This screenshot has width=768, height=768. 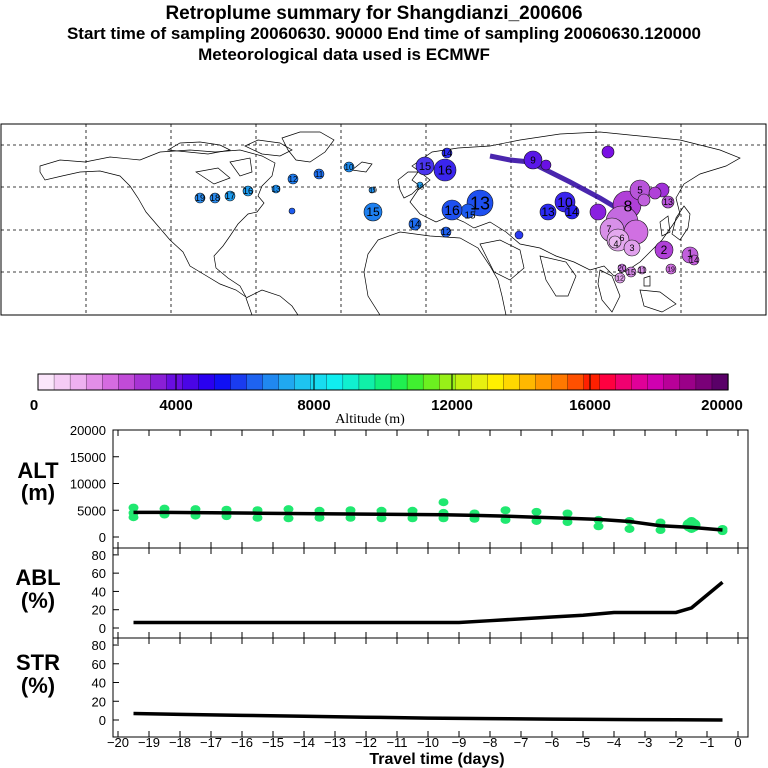 What do you see at coordinates (99, 573) in the screenshot?
I see `y-tick-label: 60` at bounding box center [99, 573].